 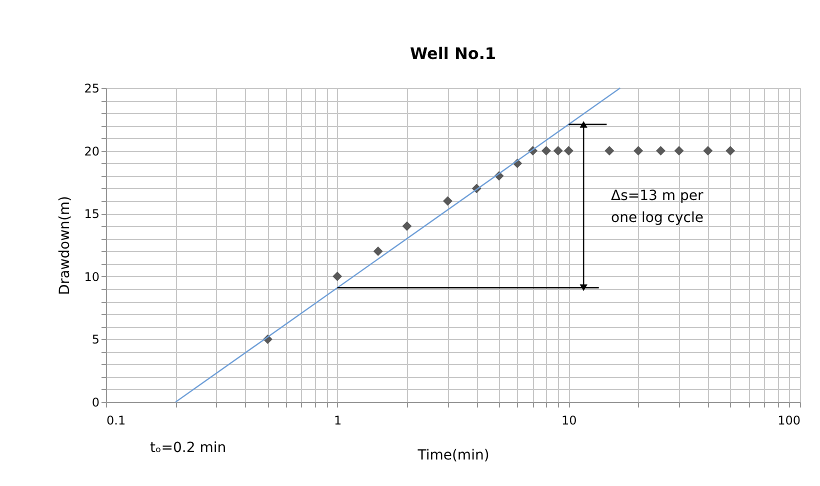 What do you see at coordinates (789, 421) in the screenshot?
I see `x-tick-label: 100` at bounding box center [789, 421].